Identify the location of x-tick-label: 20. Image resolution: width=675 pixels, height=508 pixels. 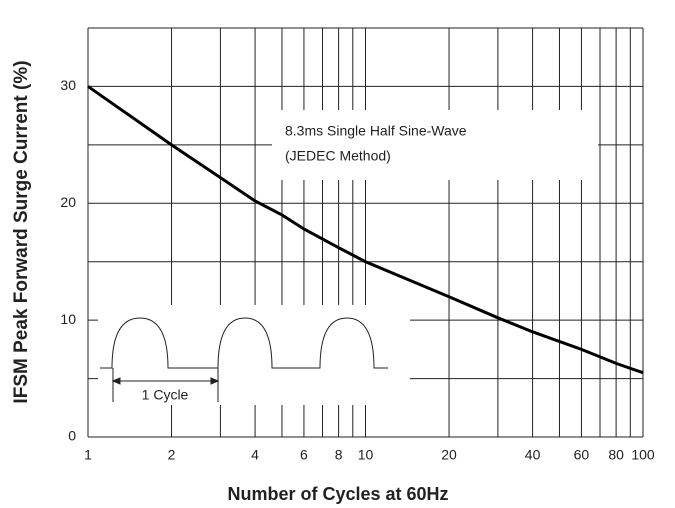
(449, 455).